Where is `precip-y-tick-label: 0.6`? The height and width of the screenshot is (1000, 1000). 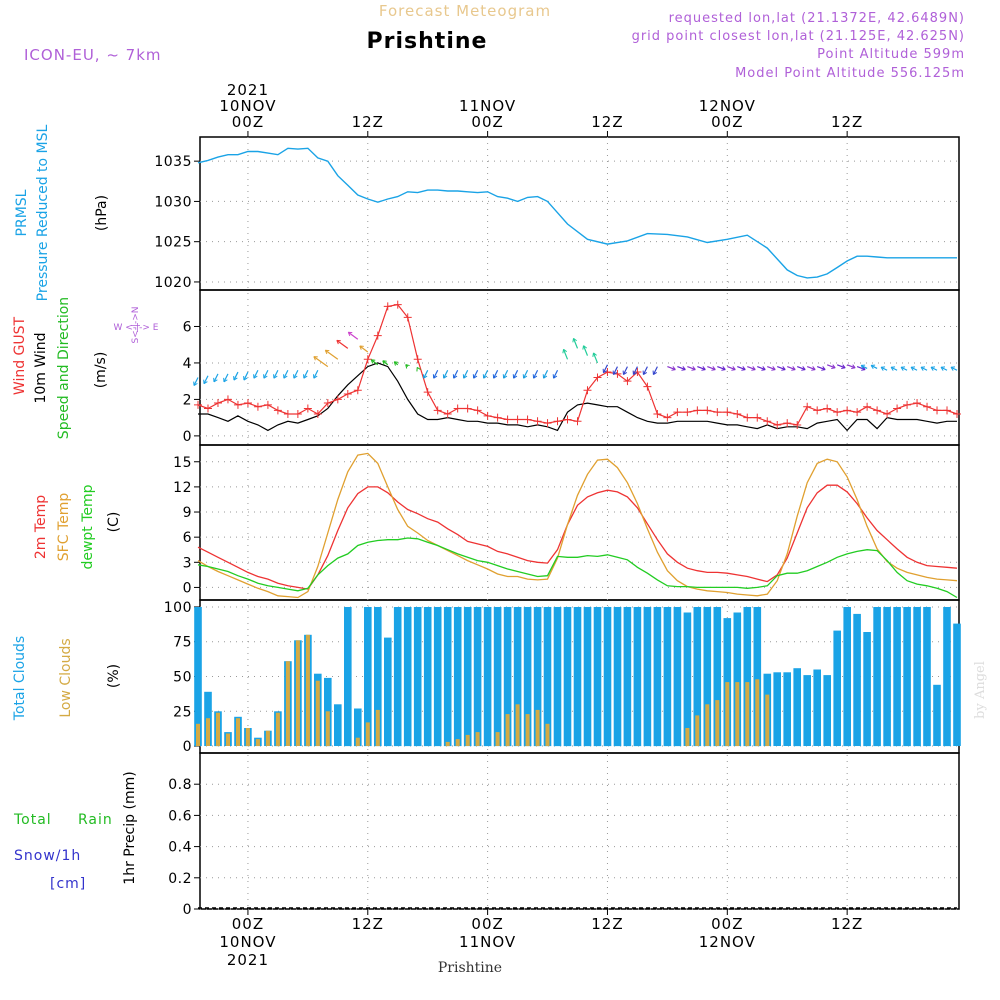 precip-y-tick-label: 0.6 is located at coordinates (180, 816).